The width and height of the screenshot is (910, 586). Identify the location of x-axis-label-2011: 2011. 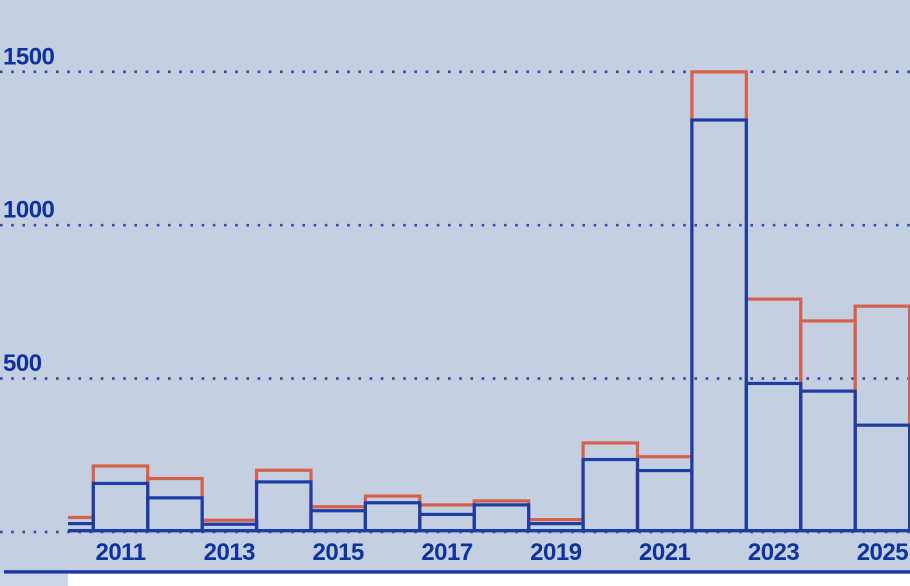
(120, 552).